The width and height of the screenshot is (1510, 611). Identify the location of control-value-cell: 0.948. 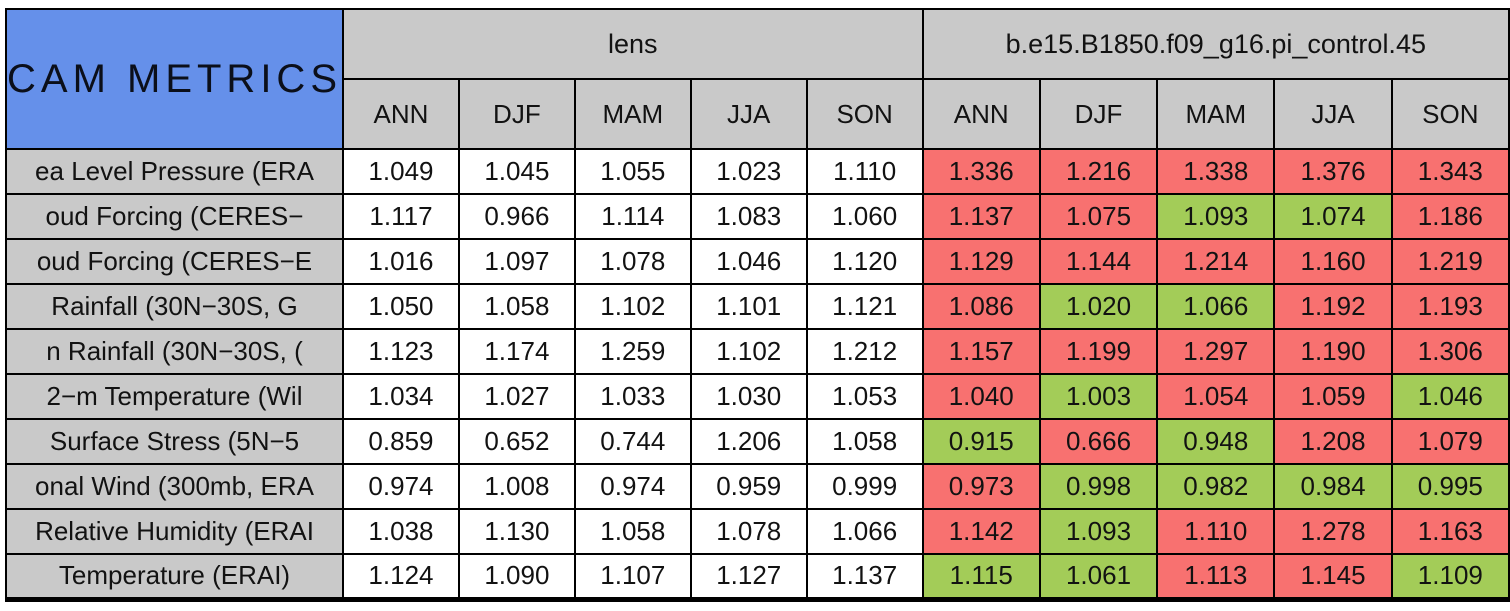
(1216, 441).